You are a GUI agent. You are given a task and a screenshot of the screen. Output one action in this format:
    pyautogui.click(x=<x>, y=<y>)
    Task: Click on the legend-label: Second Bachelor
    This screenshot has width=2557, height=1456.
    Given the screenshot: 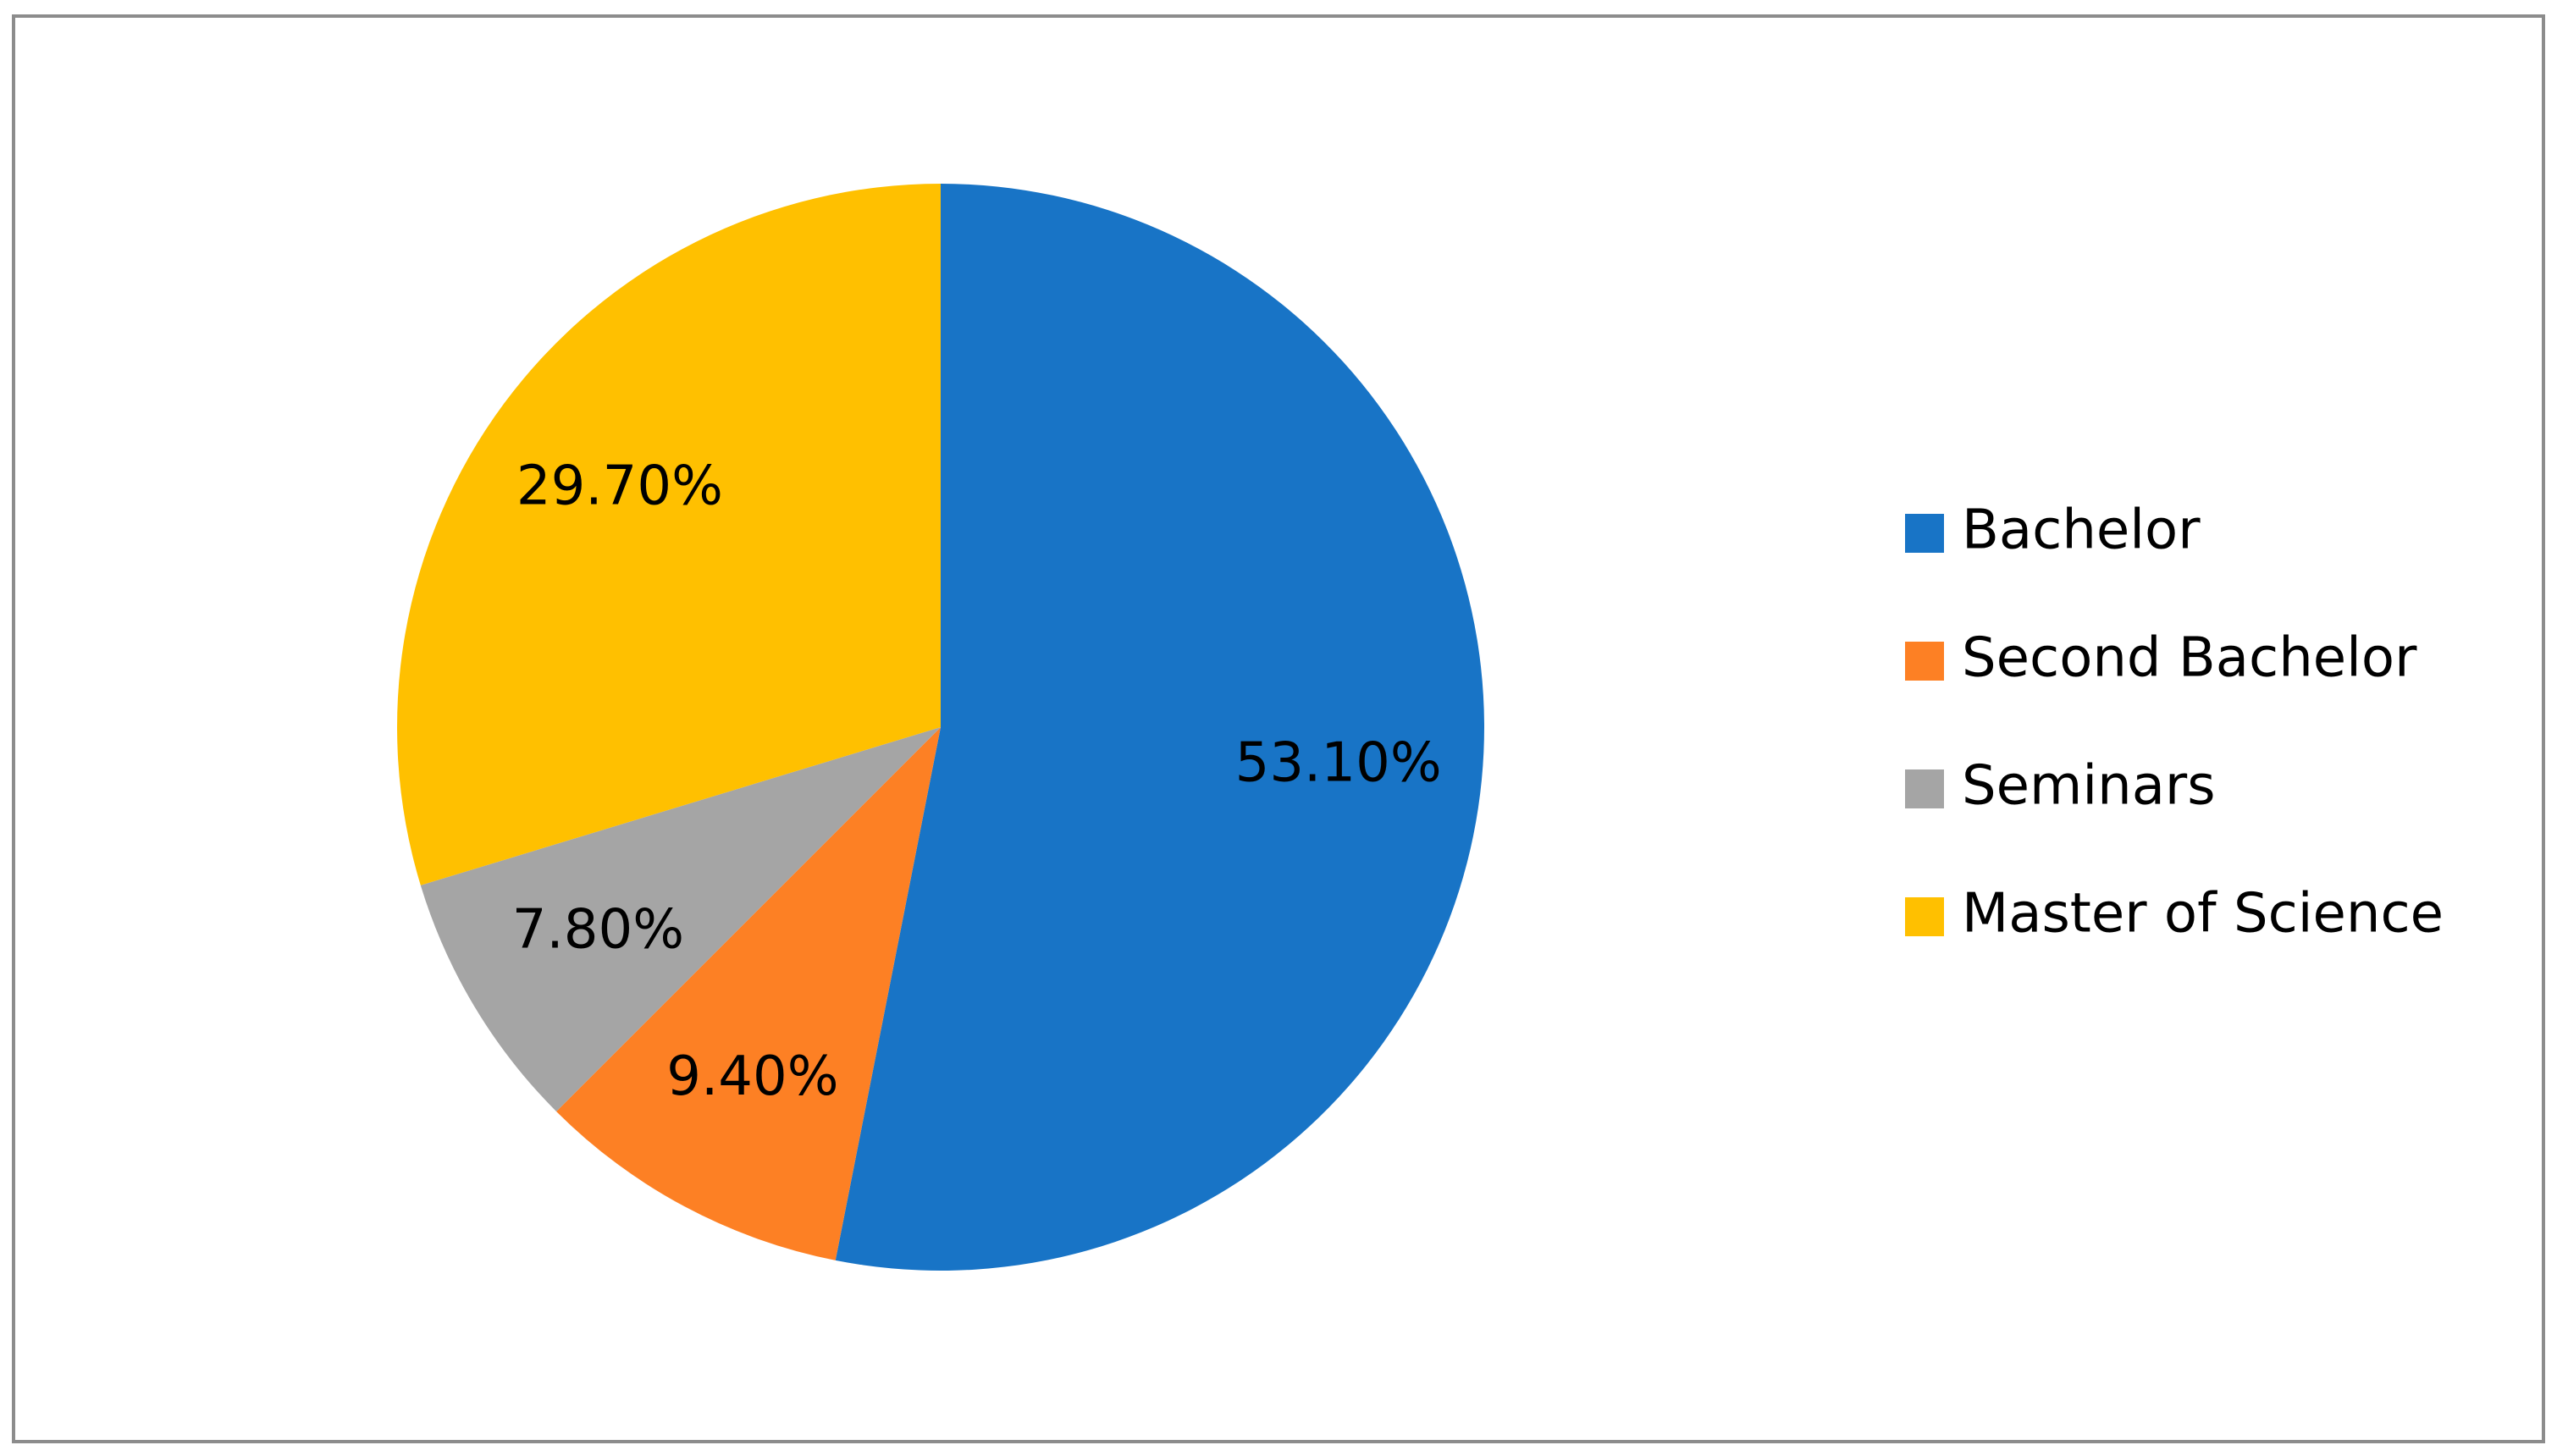 What is the action you would take?
    pyautogui.click(x=2189, y=658)
    